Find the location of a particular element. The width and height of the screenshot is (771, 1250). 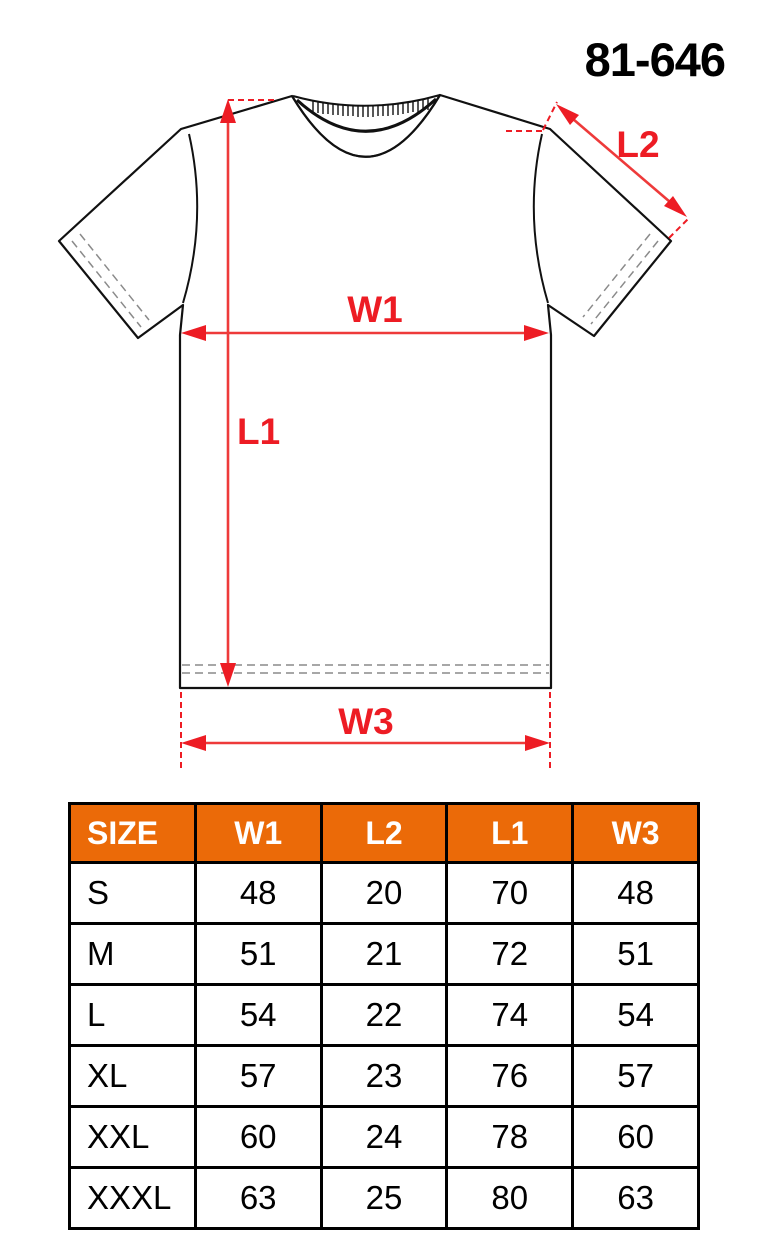

col-header-l2: L2 is located at coordinates (384, 833).